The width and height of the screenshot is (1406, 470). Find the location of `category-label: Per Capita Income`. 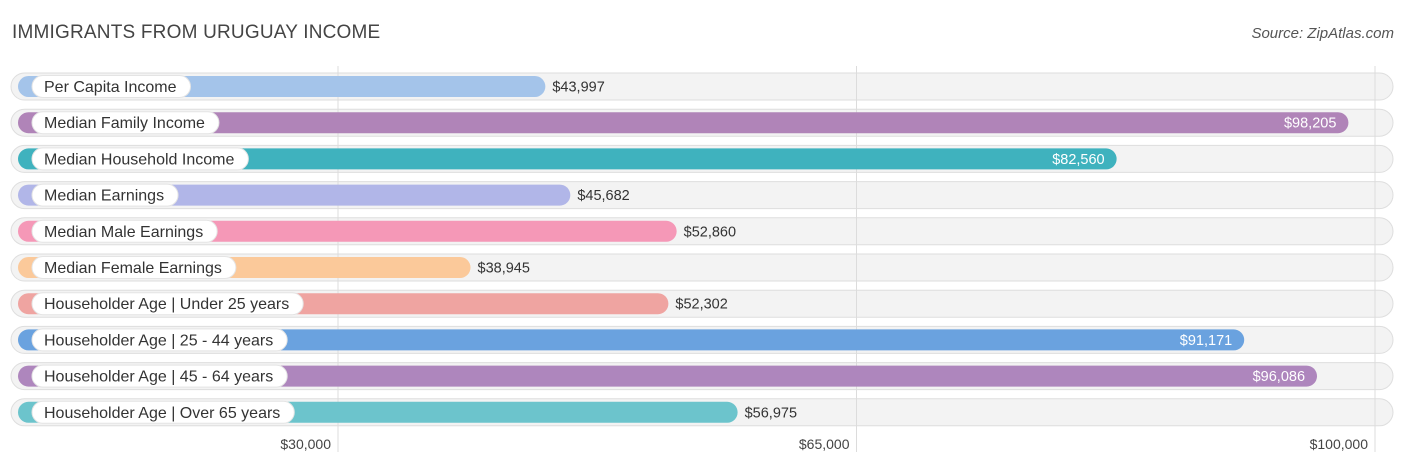

category-label: Per Capita Income is located at coordinates (110, 87).